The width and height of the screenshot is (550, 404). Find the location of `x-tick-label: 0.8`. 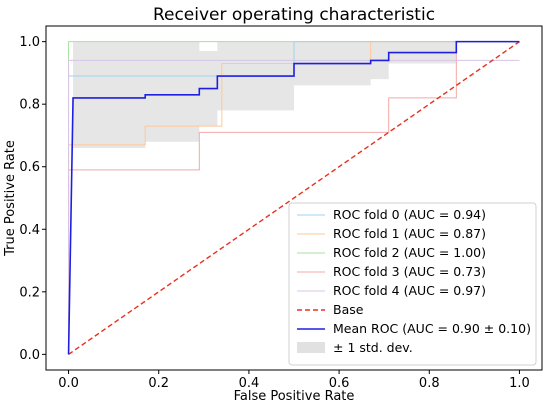

x-tick-label: 0.8 is located at coordinates (429, 383).